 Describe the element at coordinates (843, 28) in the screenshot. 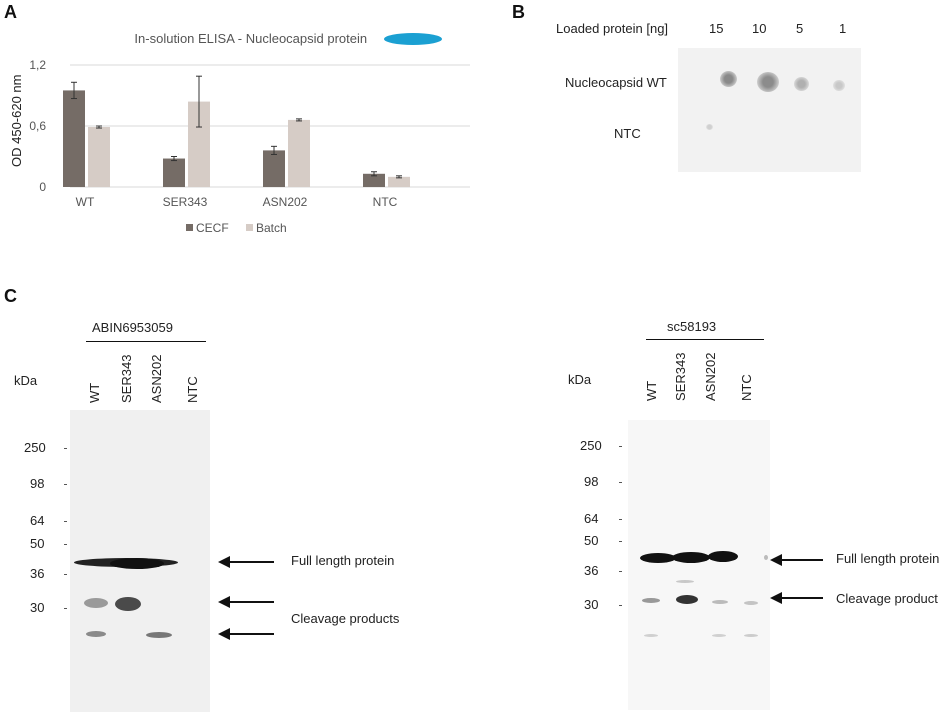

I see `amount-label: 1` at that location.